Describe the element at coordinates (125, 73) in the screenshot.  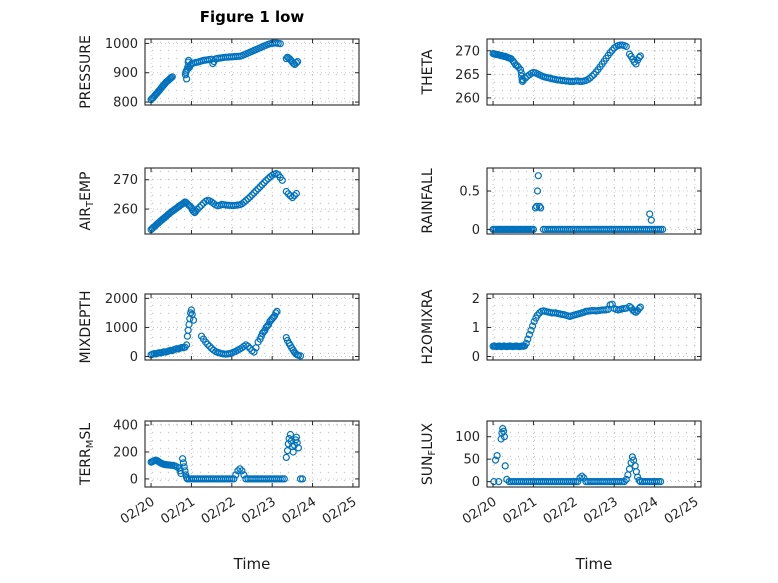
I see `y-tick-label: 900` at that location.